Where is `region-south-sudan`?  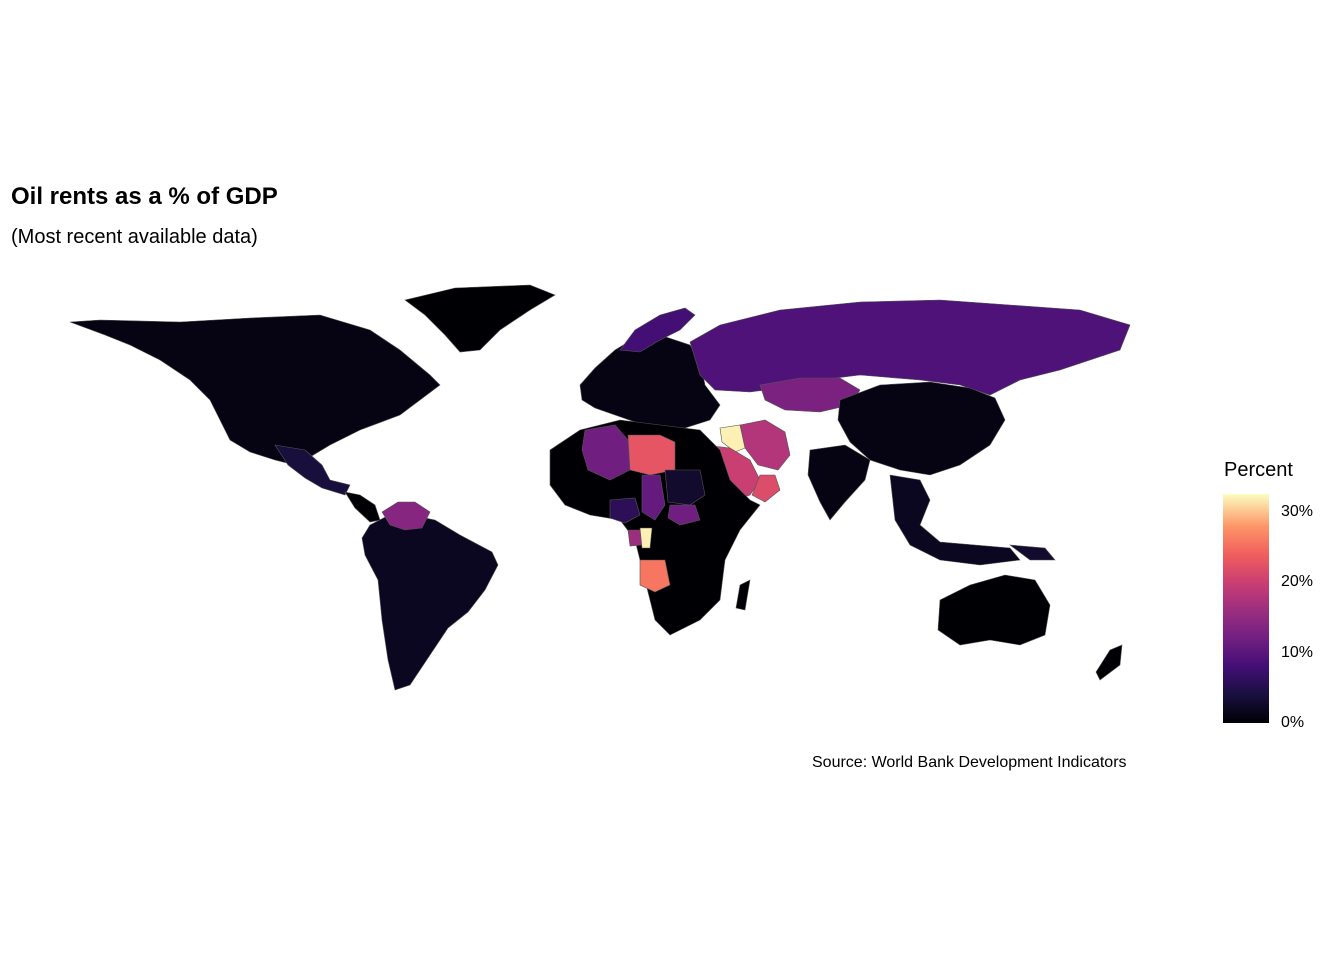
region-south-sudan is located at coordinates (684, 515).